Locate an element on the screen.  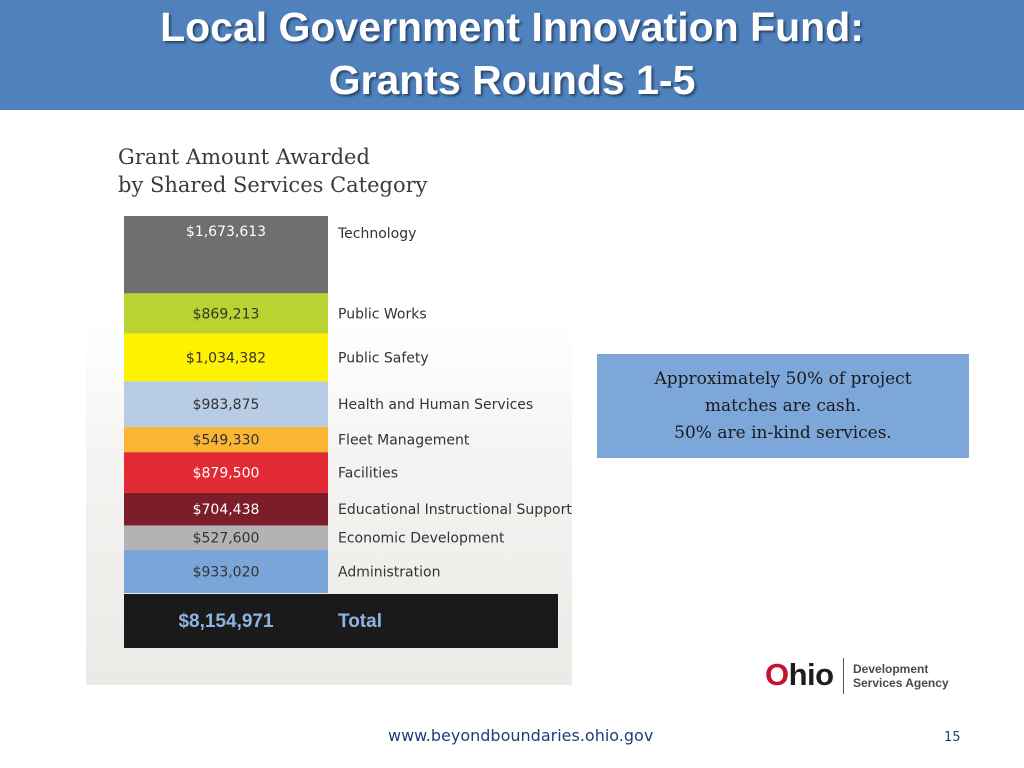
ohio-development-services-logo: Ohio Development Services Agency is located at coordinates (860, 676).